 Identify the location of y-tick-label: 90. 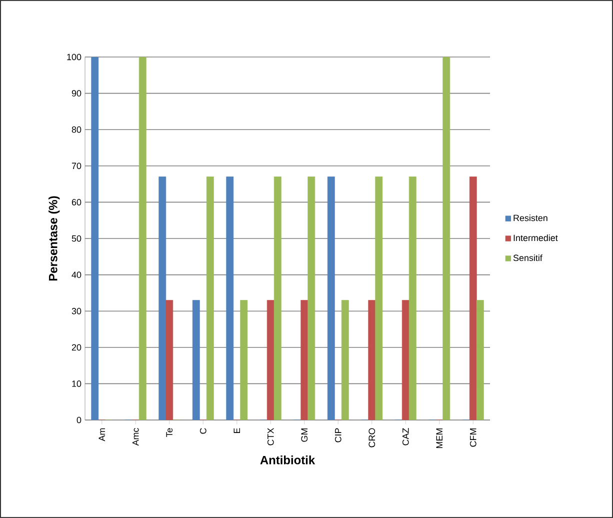
(77, 93).